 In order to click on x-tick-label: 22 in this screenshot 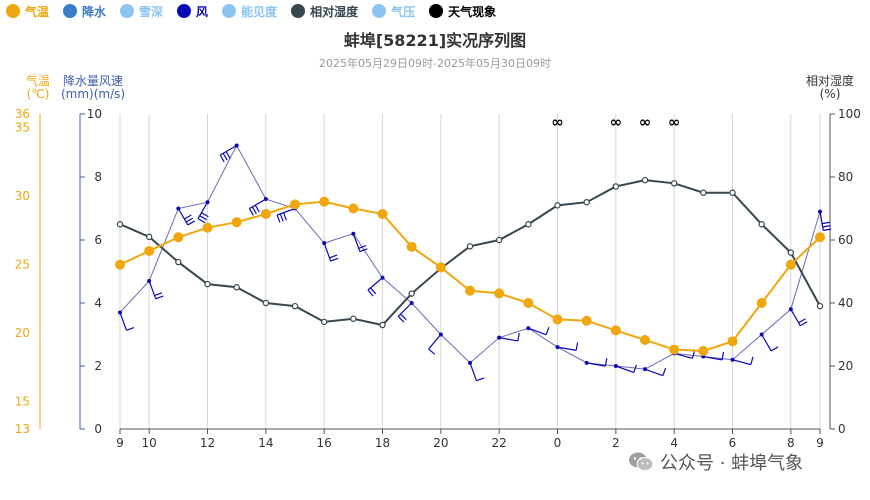, I will do `click(499, 443)`.